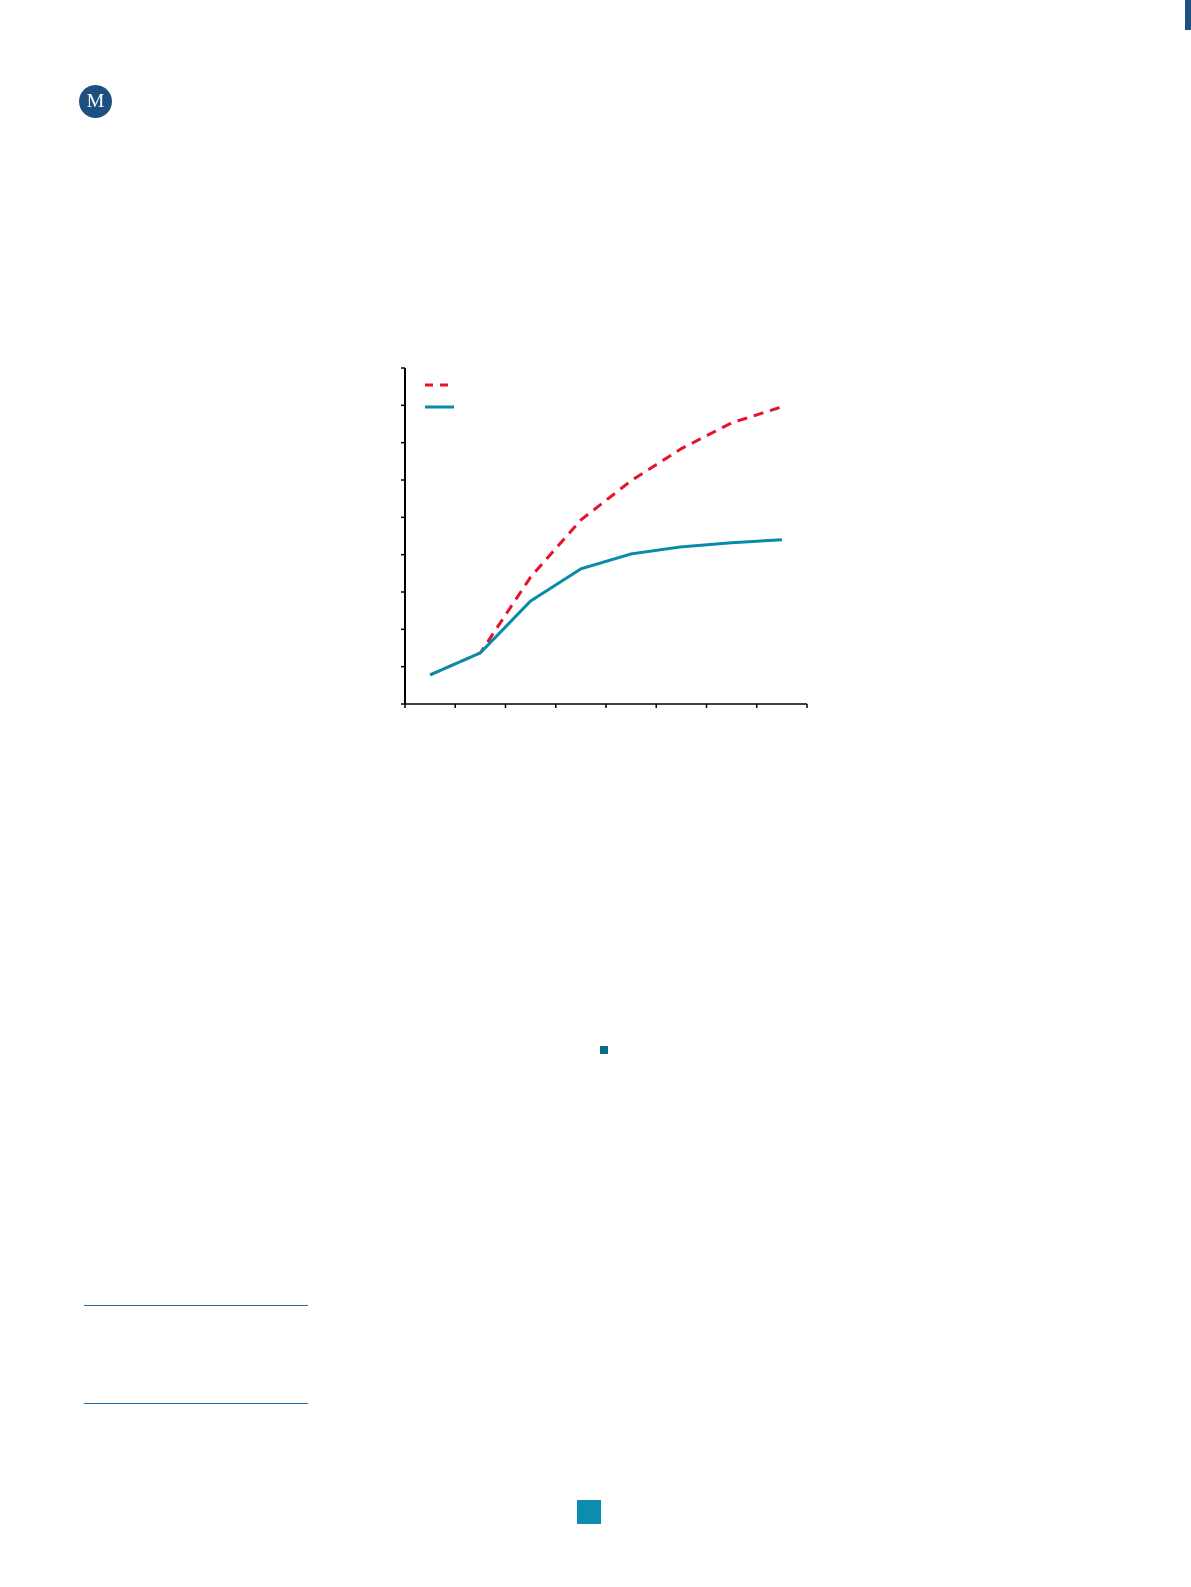  I want to click on line-chart, so click(604, 537).